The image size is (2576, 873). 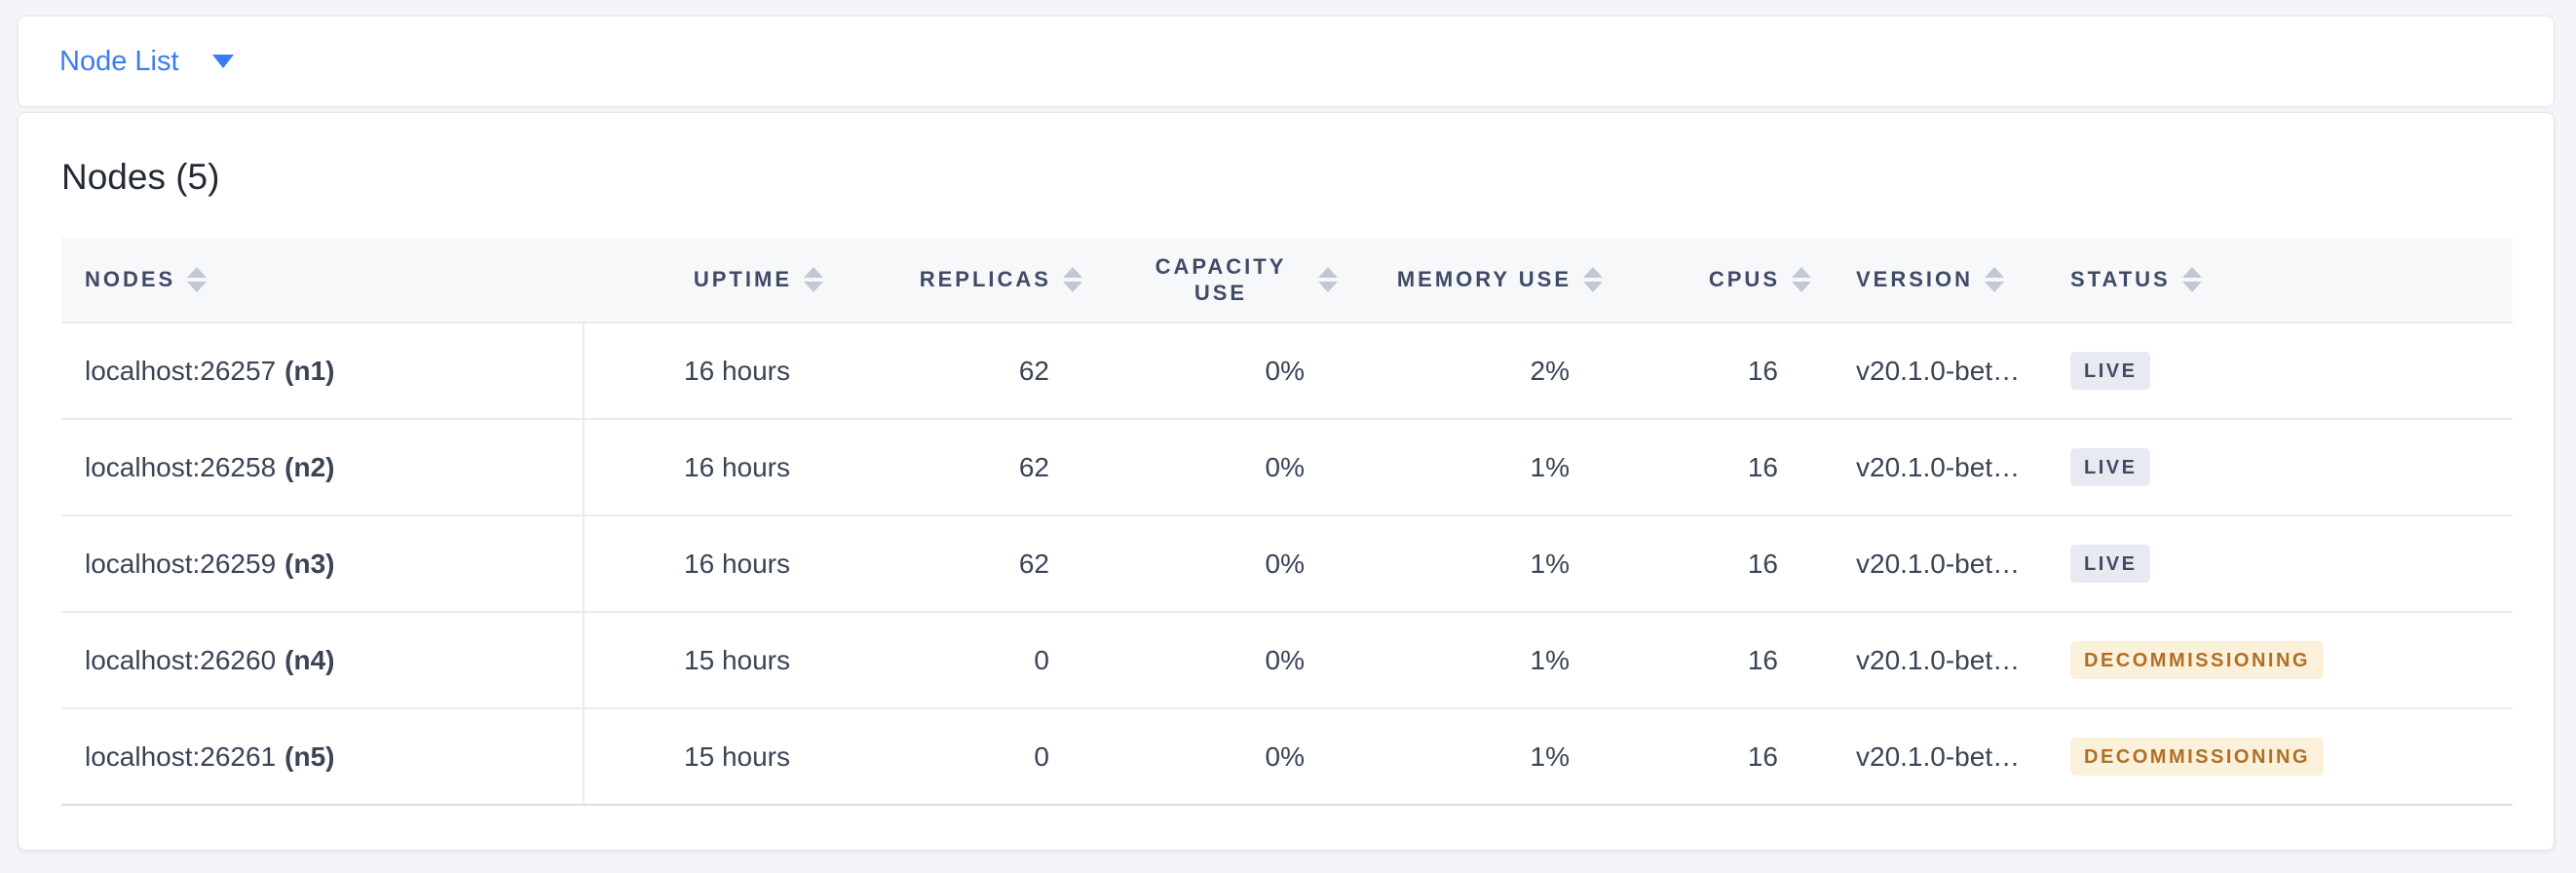 I want to click on caret-down-icon, so click(x=222, y=61).